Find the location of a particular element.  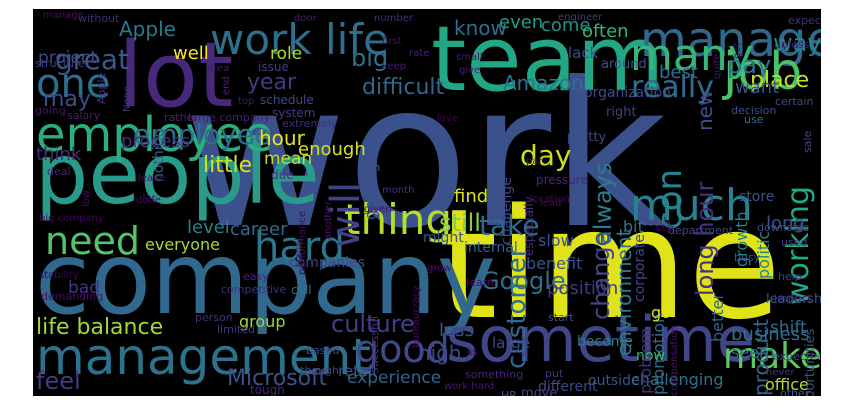

word-even: even is located at coordinates (521, 22).